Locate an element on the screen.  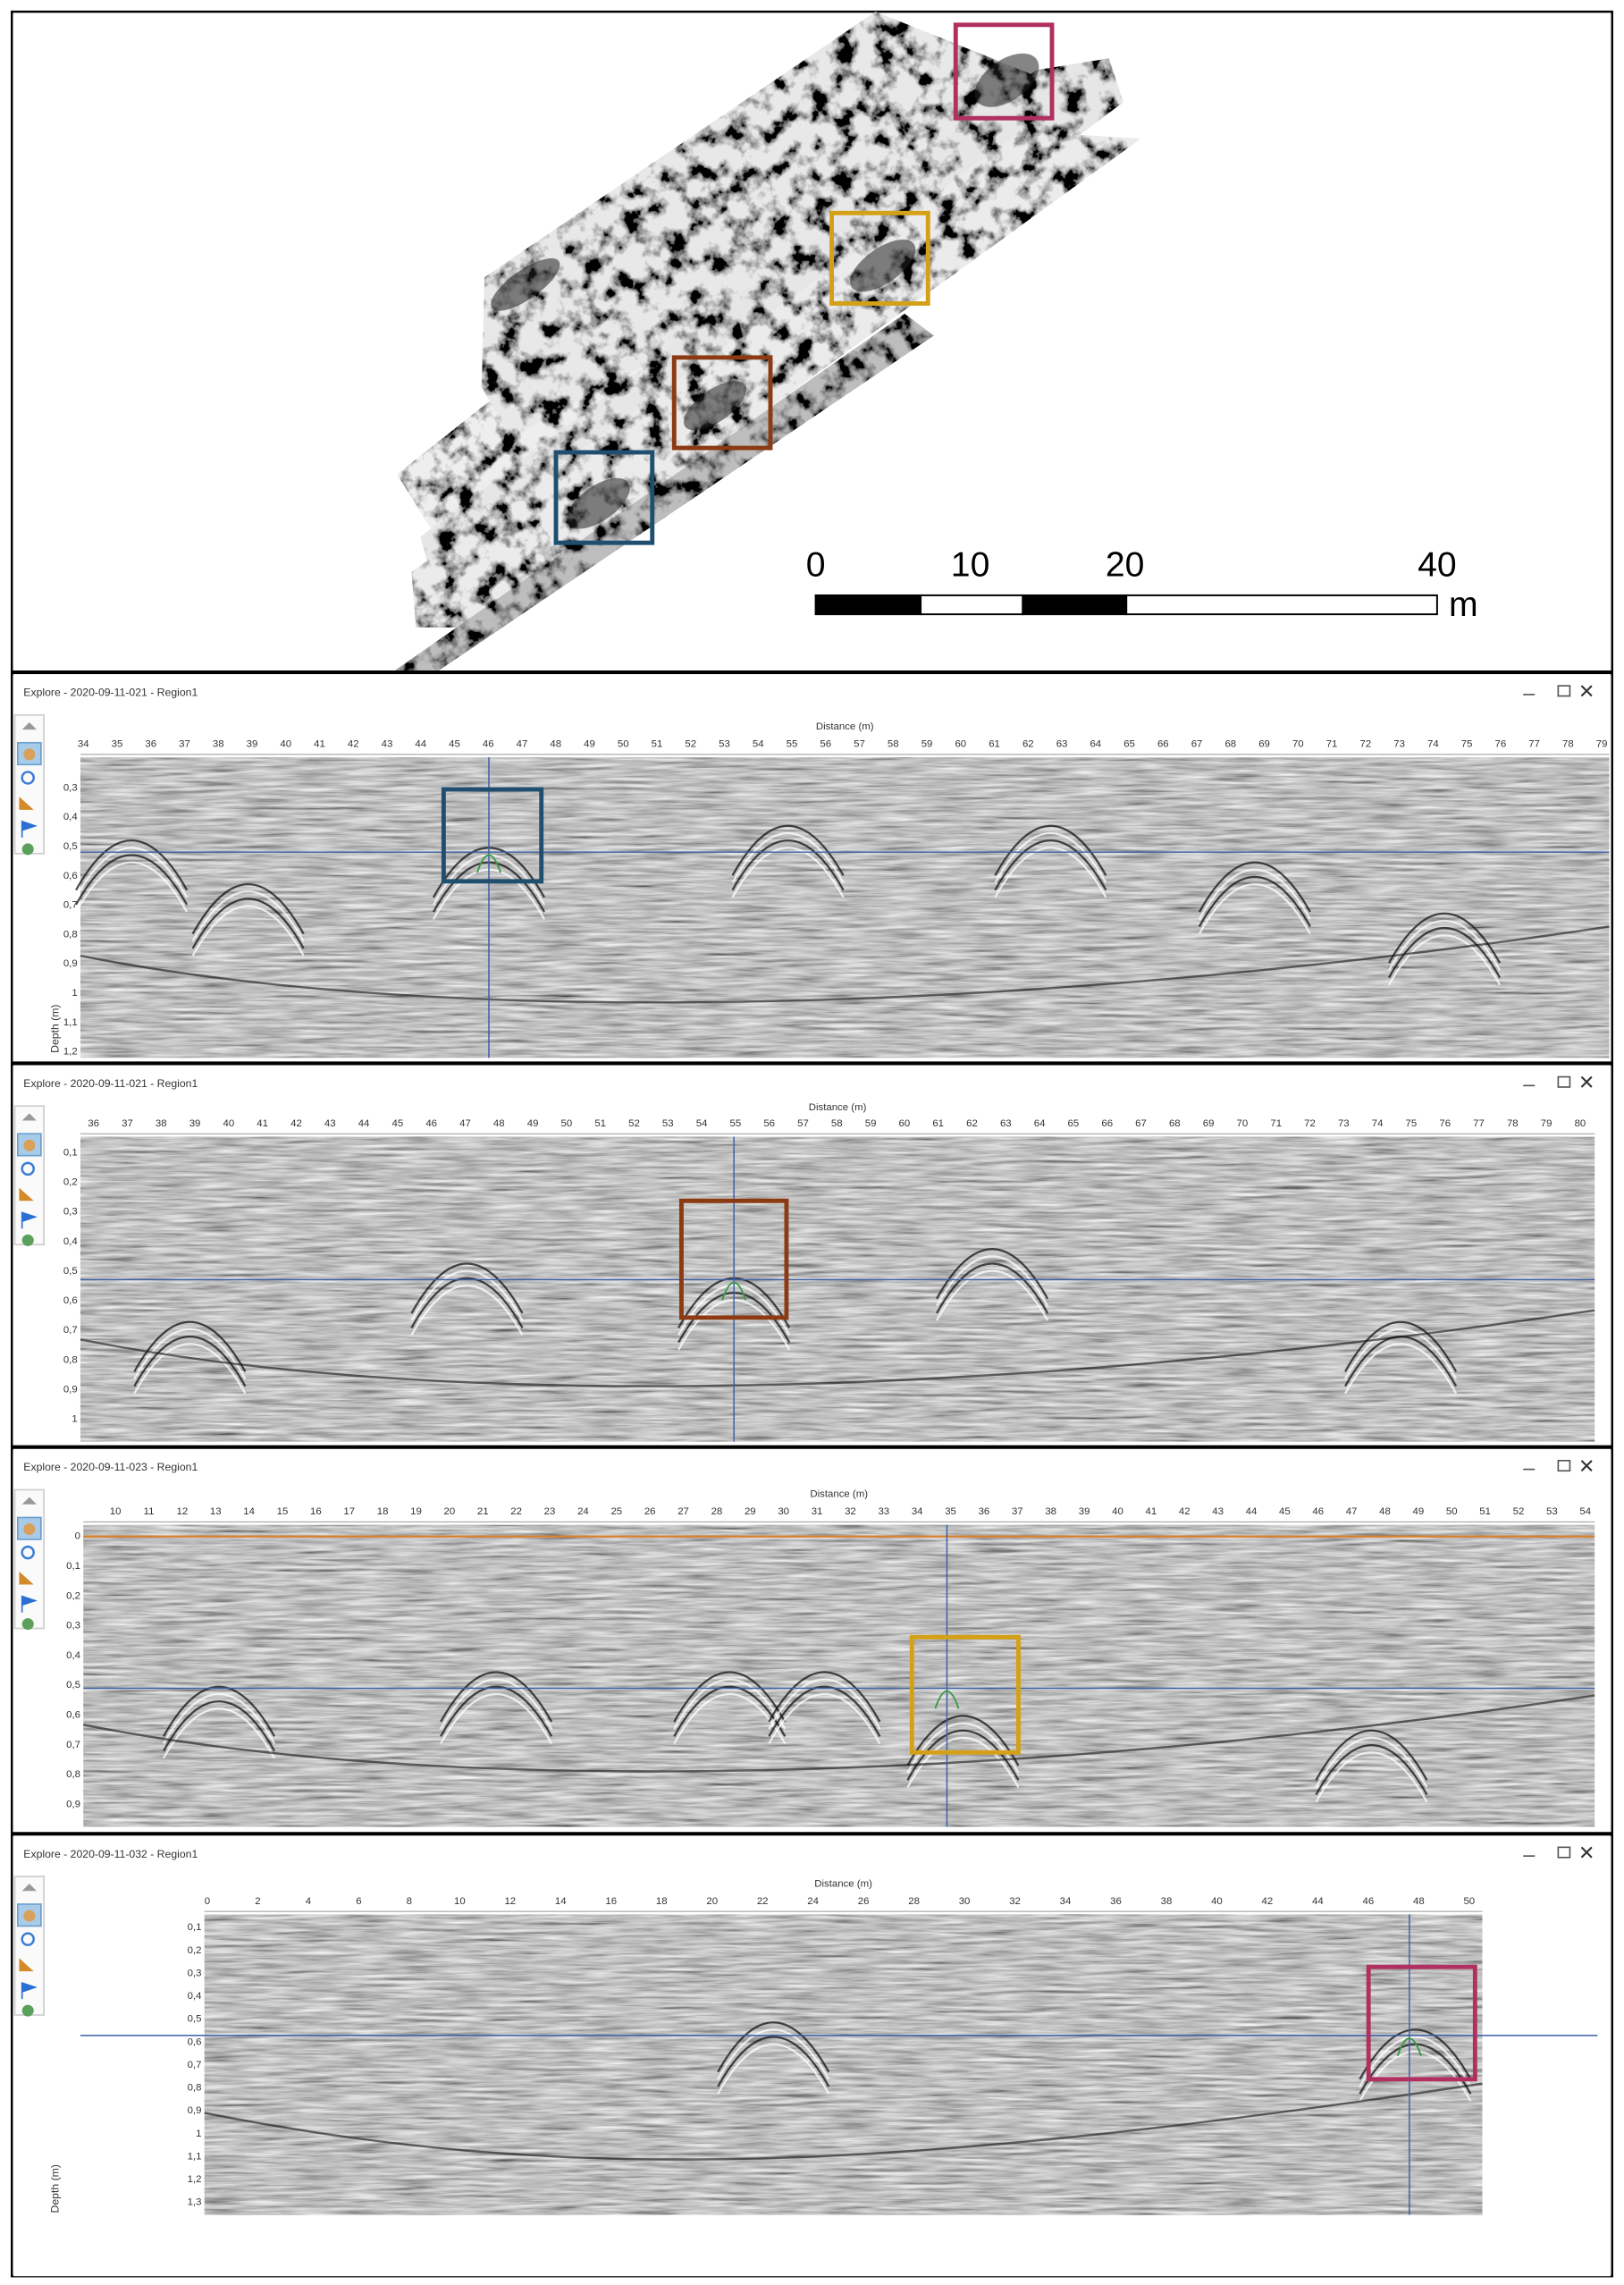
reflections is located at coordinates (839, 1737).